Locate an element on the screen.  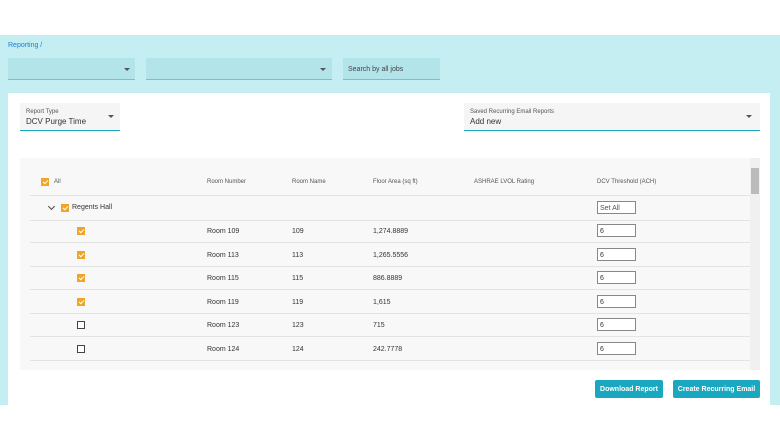
field-label: Saved Recurring Email Reports is located at coordinates (512, 112).